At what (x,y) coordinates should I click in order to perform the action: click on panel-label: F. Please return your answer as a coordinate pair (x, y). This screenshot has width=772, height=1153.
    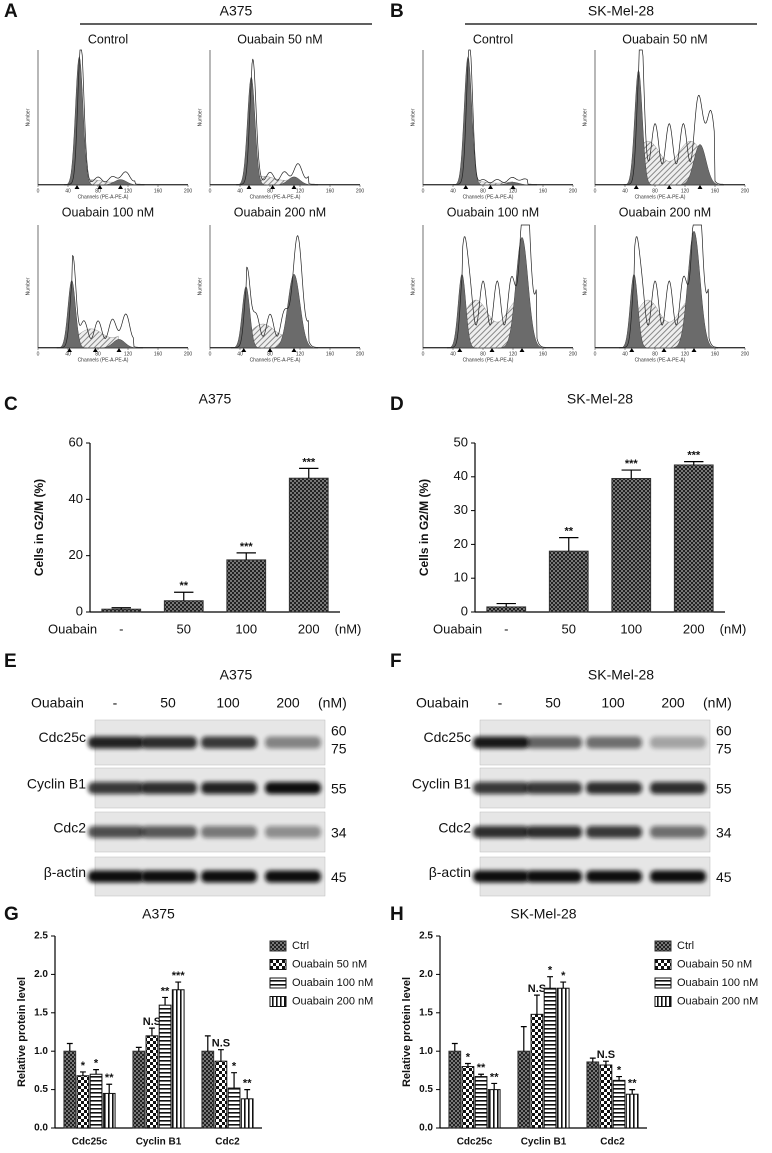
    Looking at the image, I should click on (396, 661).